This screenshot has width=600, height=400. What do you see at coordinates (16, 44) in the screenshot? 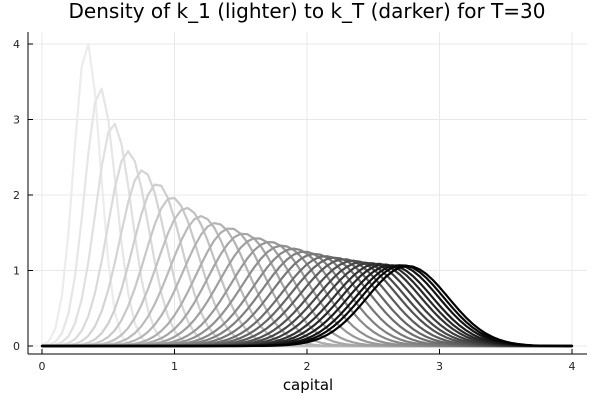
I see `y-tick-label: 4` at bounding box center [16, 44].